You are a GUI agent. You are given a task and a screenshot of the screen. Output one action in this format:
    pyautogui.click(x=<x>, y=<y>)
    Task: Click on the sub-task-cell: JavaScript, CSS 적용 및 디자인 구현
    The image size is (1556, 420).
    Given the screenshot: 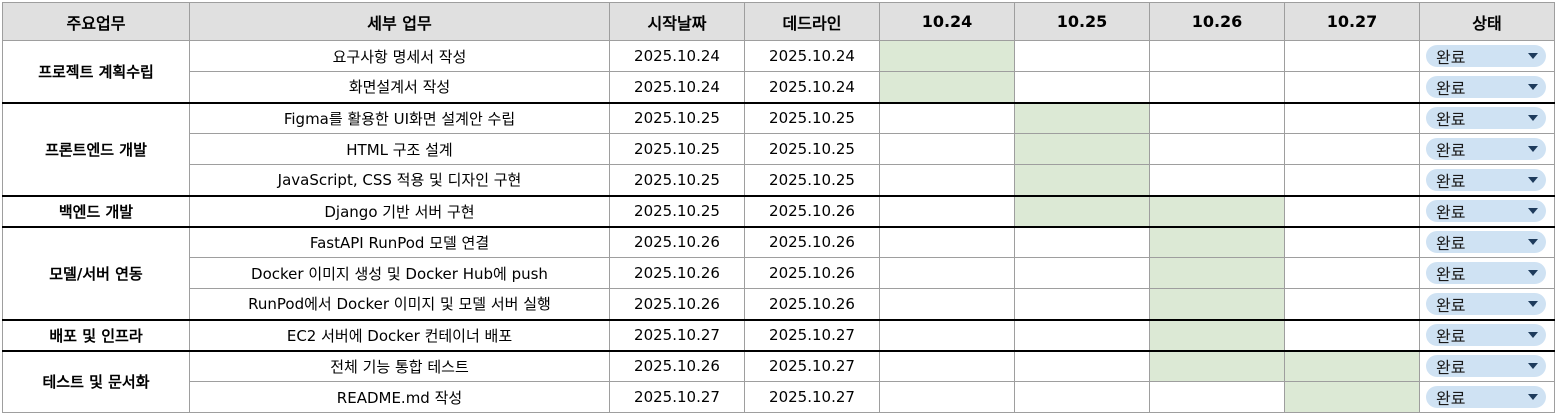 What is the action you would take?
    pyautogui.click(x=399, y=180)
    